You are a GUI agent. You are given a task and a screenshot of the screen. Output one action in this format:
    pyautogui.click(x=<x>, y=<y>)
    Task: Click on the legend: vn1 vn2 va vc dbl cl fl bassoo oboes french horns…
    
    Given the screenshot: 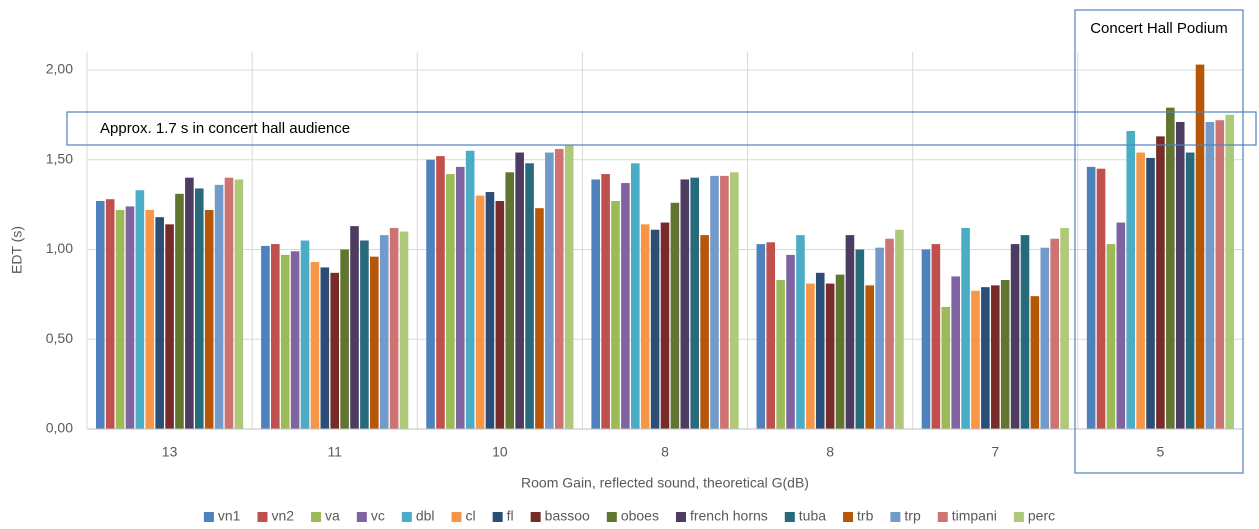 What is the action you would take?
    pyautogui.click(x=629, y=516)
    